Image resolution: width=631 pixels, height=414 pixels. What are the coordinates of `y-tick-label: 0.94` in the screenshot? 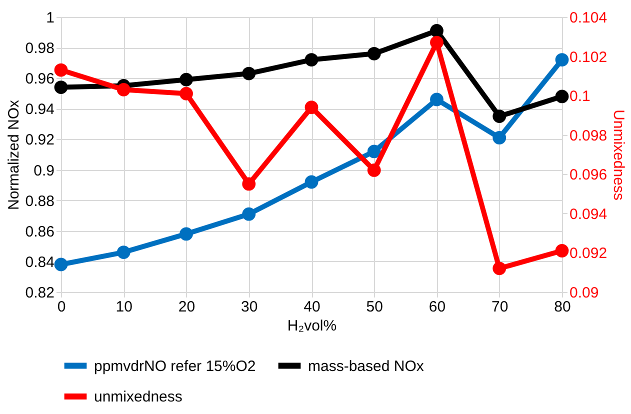 It's located at (39, 109).